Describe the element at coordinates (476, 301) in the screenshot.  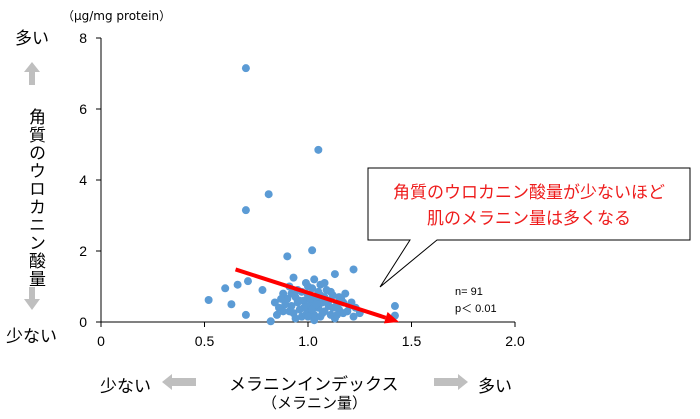
I see `stats-box: n= 91 p＜ 0.01` at that location.